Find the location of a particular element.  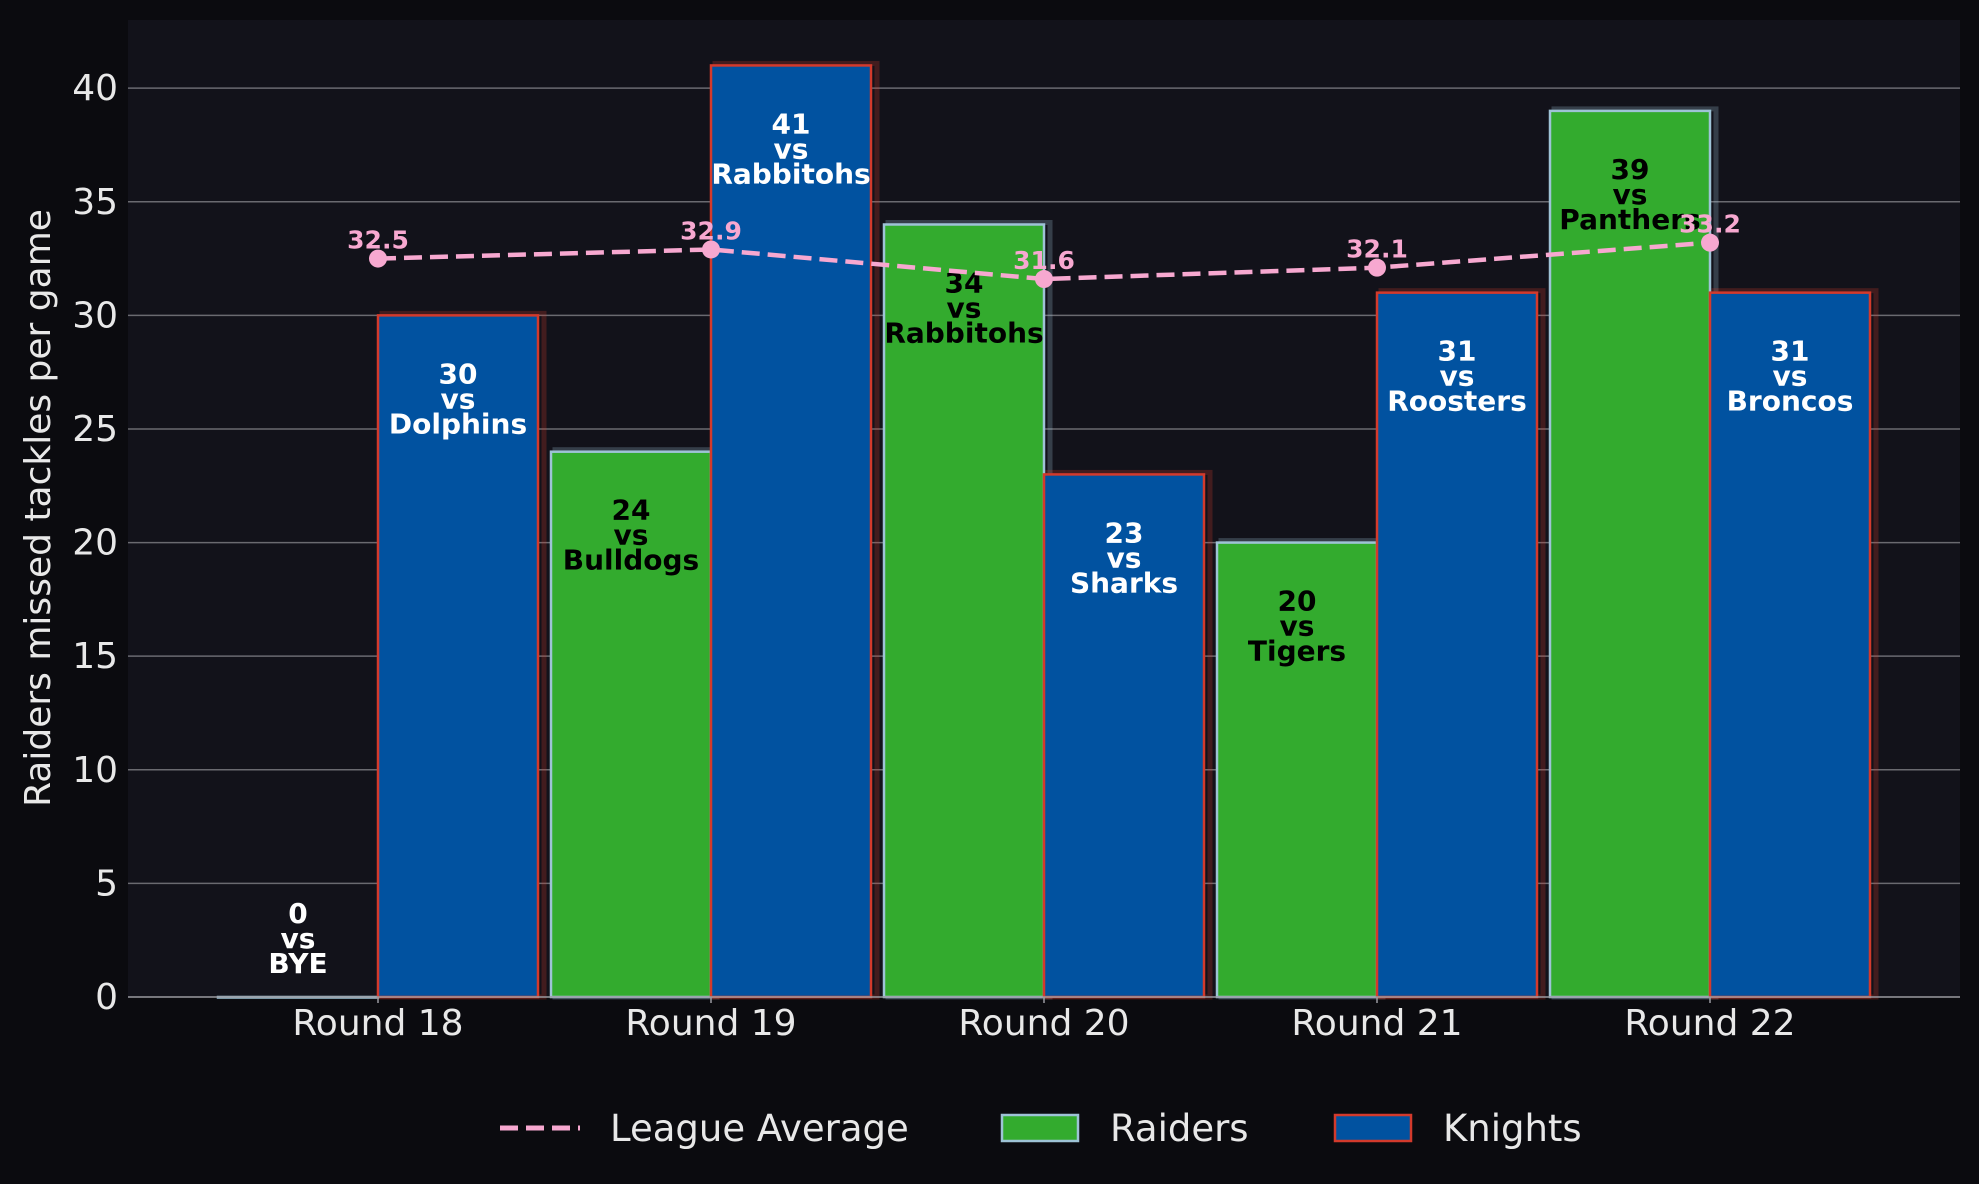

y-tick-label: 30 is located at coordinates (95, 315).